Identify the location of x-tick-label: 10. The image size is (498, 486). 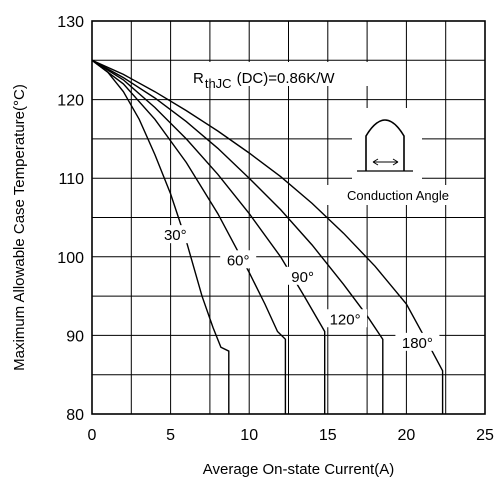
(249, 435).